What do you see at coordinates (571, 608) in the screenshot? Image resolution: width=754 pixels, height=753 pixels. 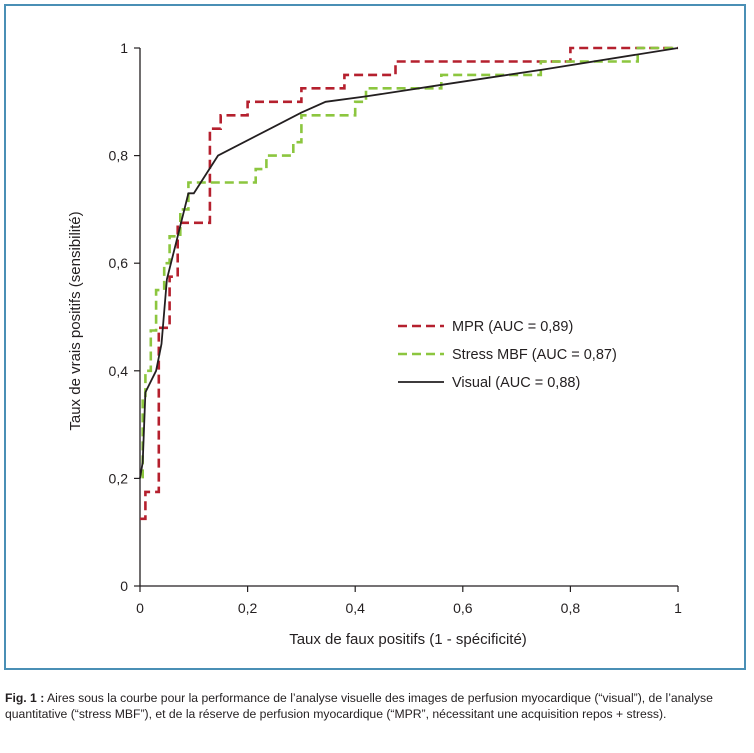 I see `x-tick-label: 0,8` at bounding box center [571, 608].